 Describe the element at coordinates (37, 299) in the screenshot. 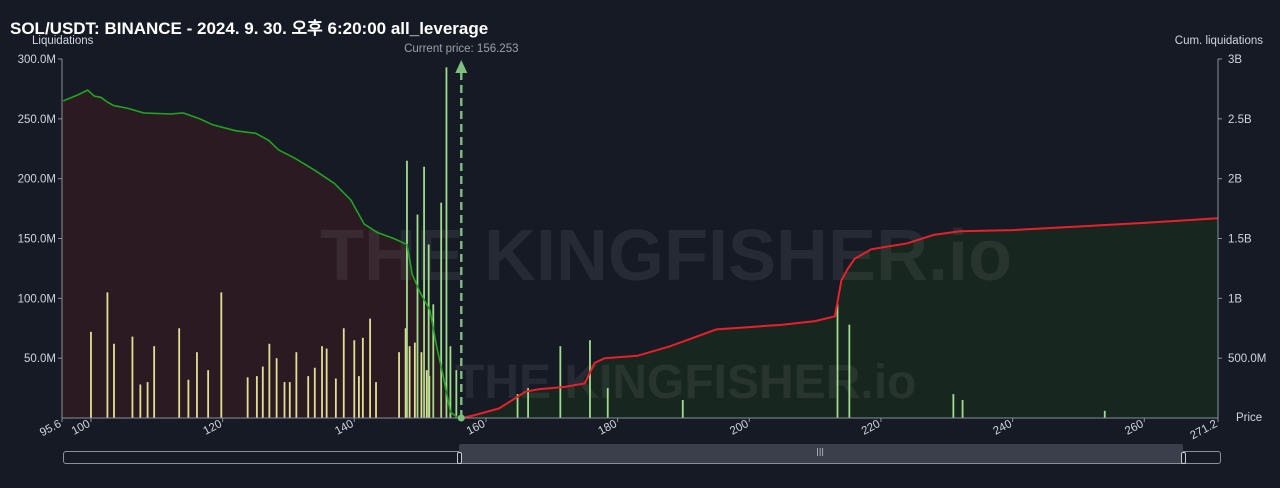

I see `left-tick-label: 100.0M` at that location.